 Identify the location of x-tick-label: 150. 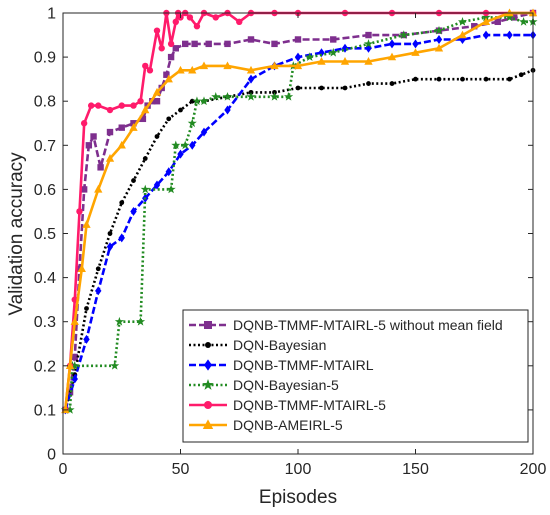
(415, 469).